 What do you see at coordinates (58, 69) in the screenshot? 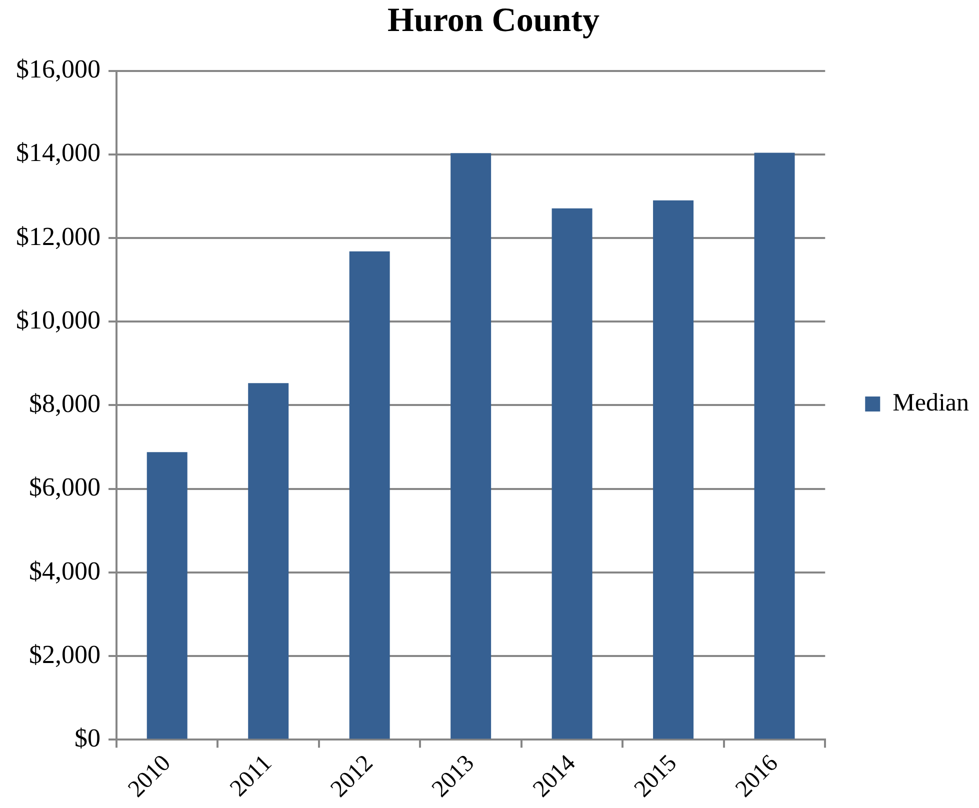
I see `y-tick-label: $16,000` at bounding box center [58, 69].